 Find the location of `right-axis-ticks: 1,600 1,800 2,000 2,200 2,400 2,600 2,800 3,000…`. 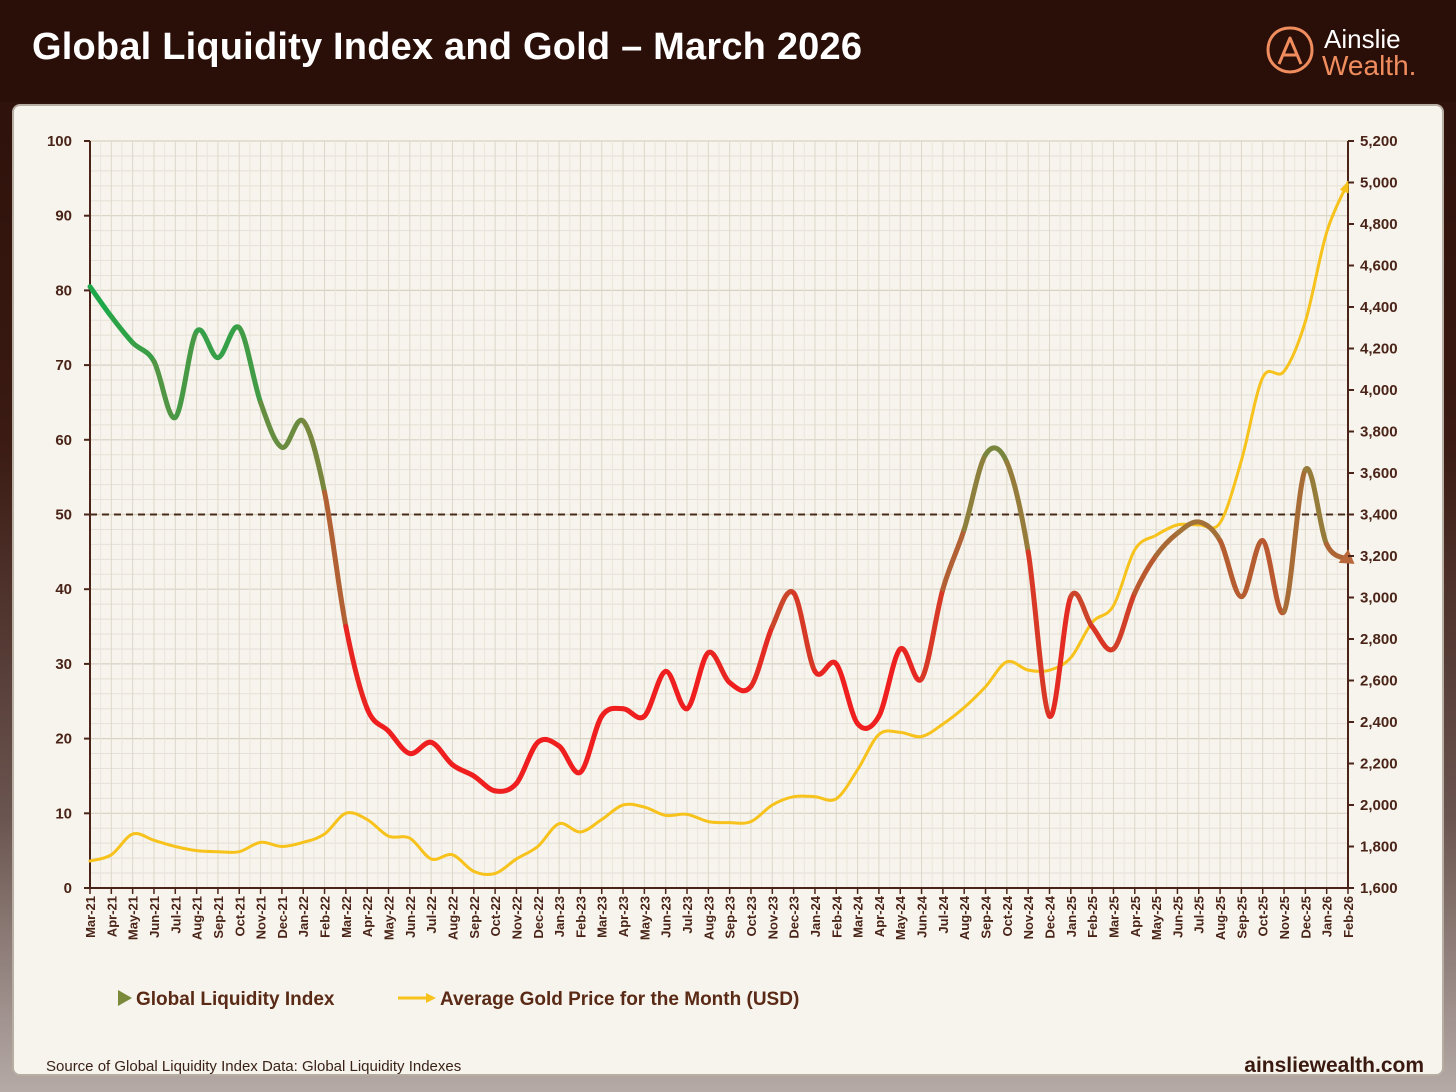

right-axis-ticks: 1,600 1,800 2,000 2,200 2,400 2,600 2,800 3,000… is located at coordinates (1373, 515).